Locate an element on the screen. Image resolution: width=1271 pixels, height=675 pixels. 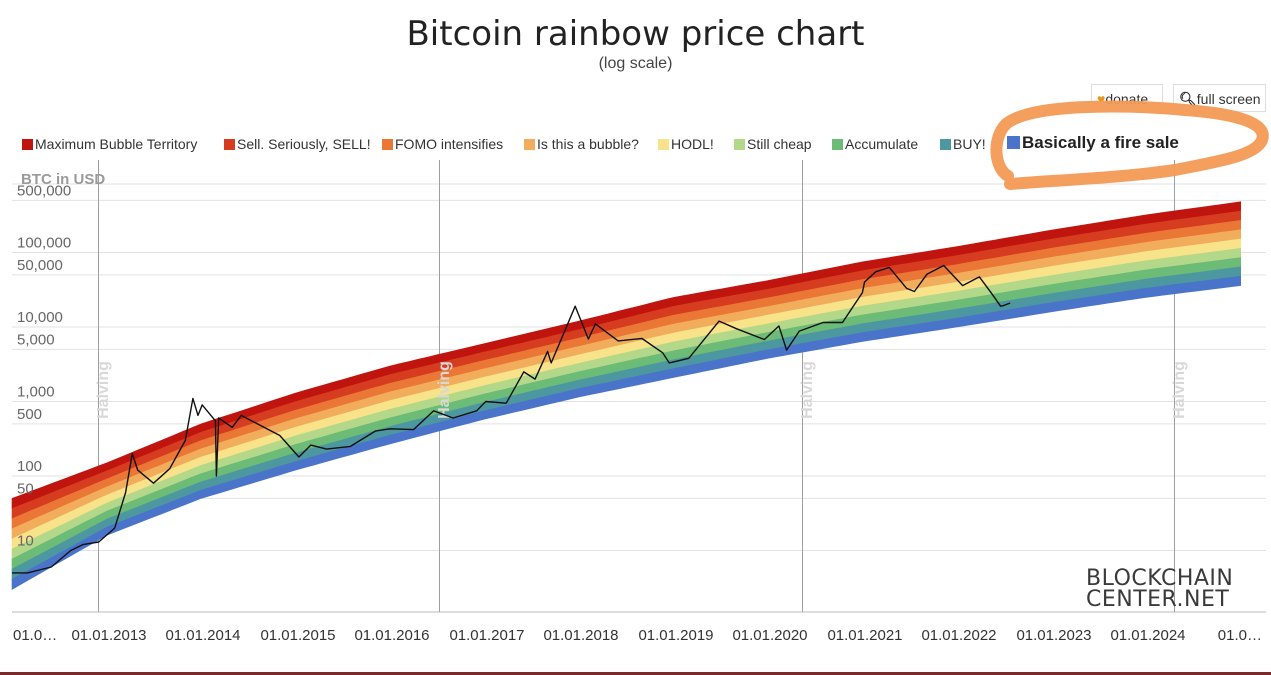
x-tick-label-8: 01.01.2019 is located at coordinates (675, 635).